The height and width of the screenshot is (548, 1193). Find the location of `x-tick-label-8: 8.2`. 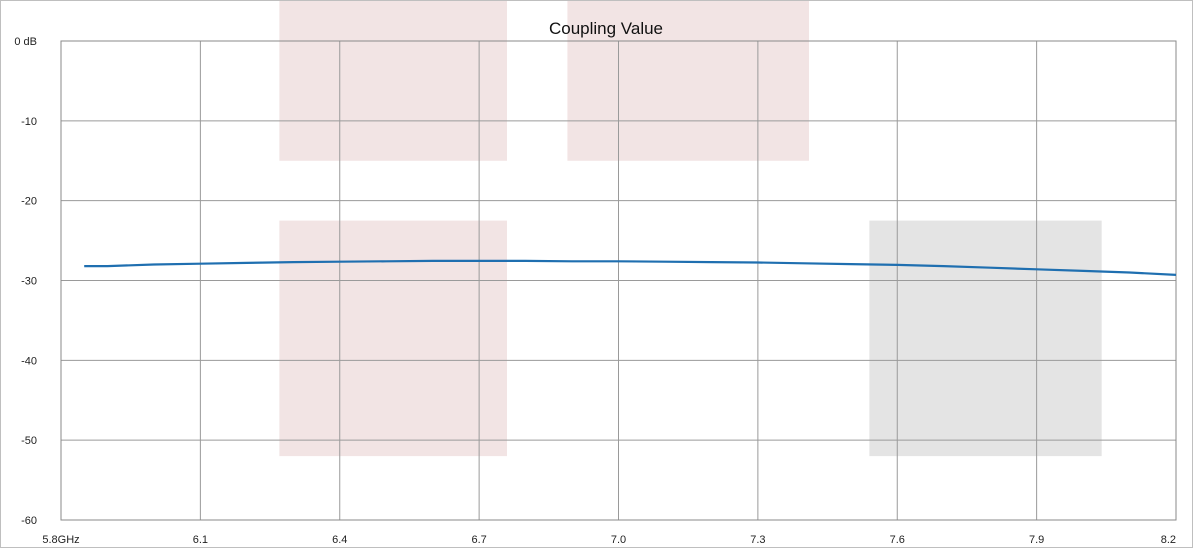

x-tick-label-8: 8.2 is located at coordinates (1168, 540).